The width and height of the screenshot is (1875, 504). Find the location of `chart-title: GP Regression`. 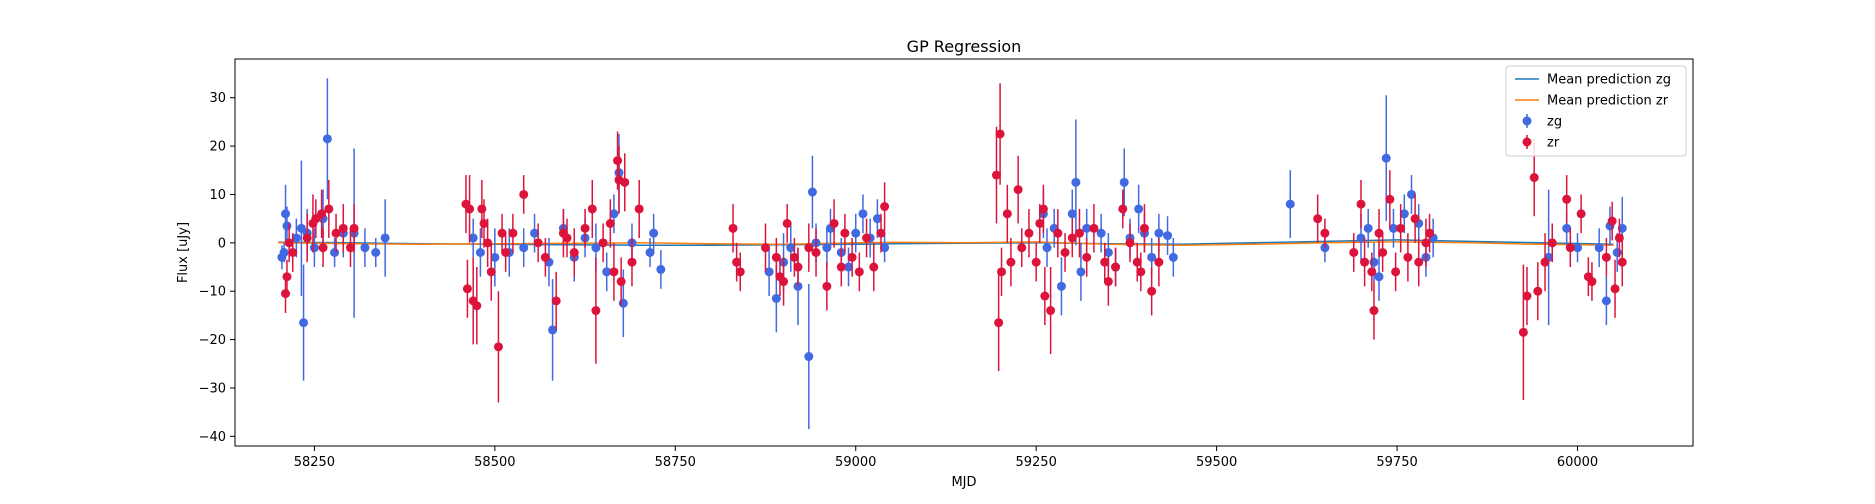

chart-title: GP Regression is located at coordinates (964, 46).